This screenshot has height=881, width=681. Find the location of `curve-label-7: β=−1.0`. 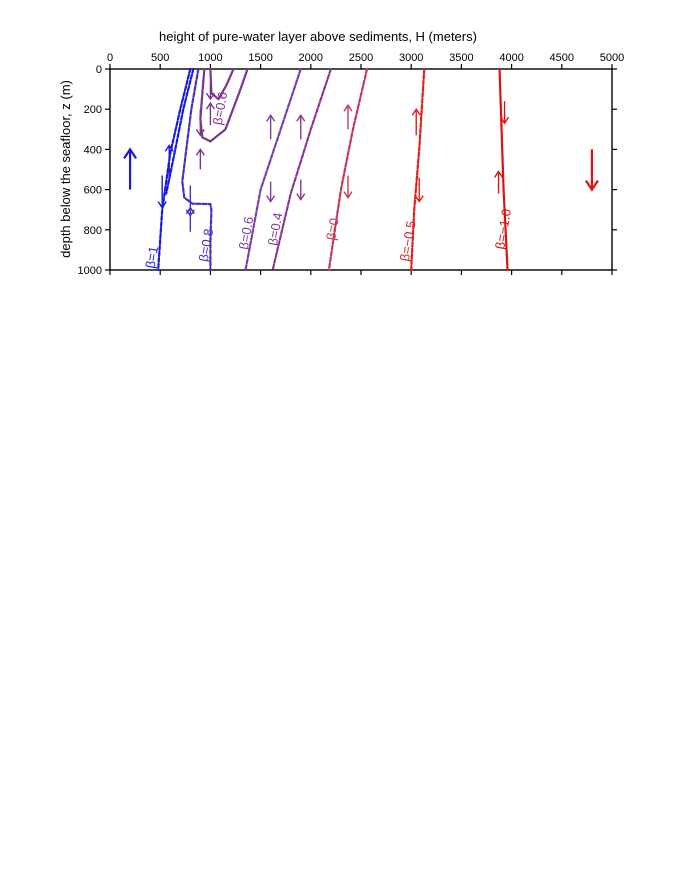

curve-label-7: β=−1.0 is located at coordinates (503, 229).